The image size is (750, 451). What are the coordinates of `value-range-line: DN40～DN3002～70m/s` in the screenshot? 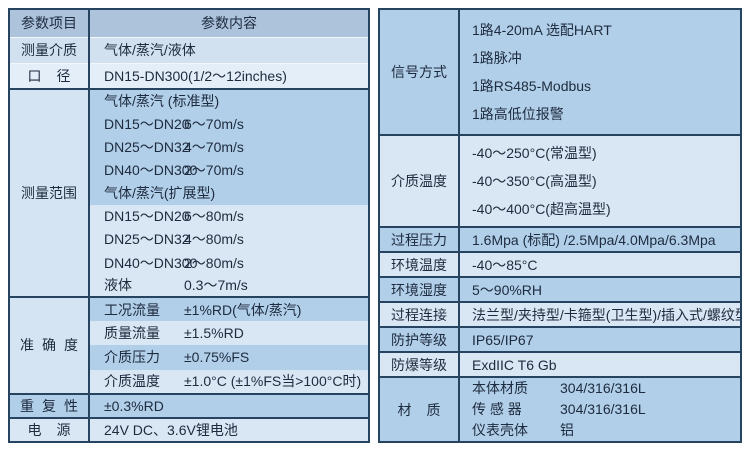 It's located at (229, 170).